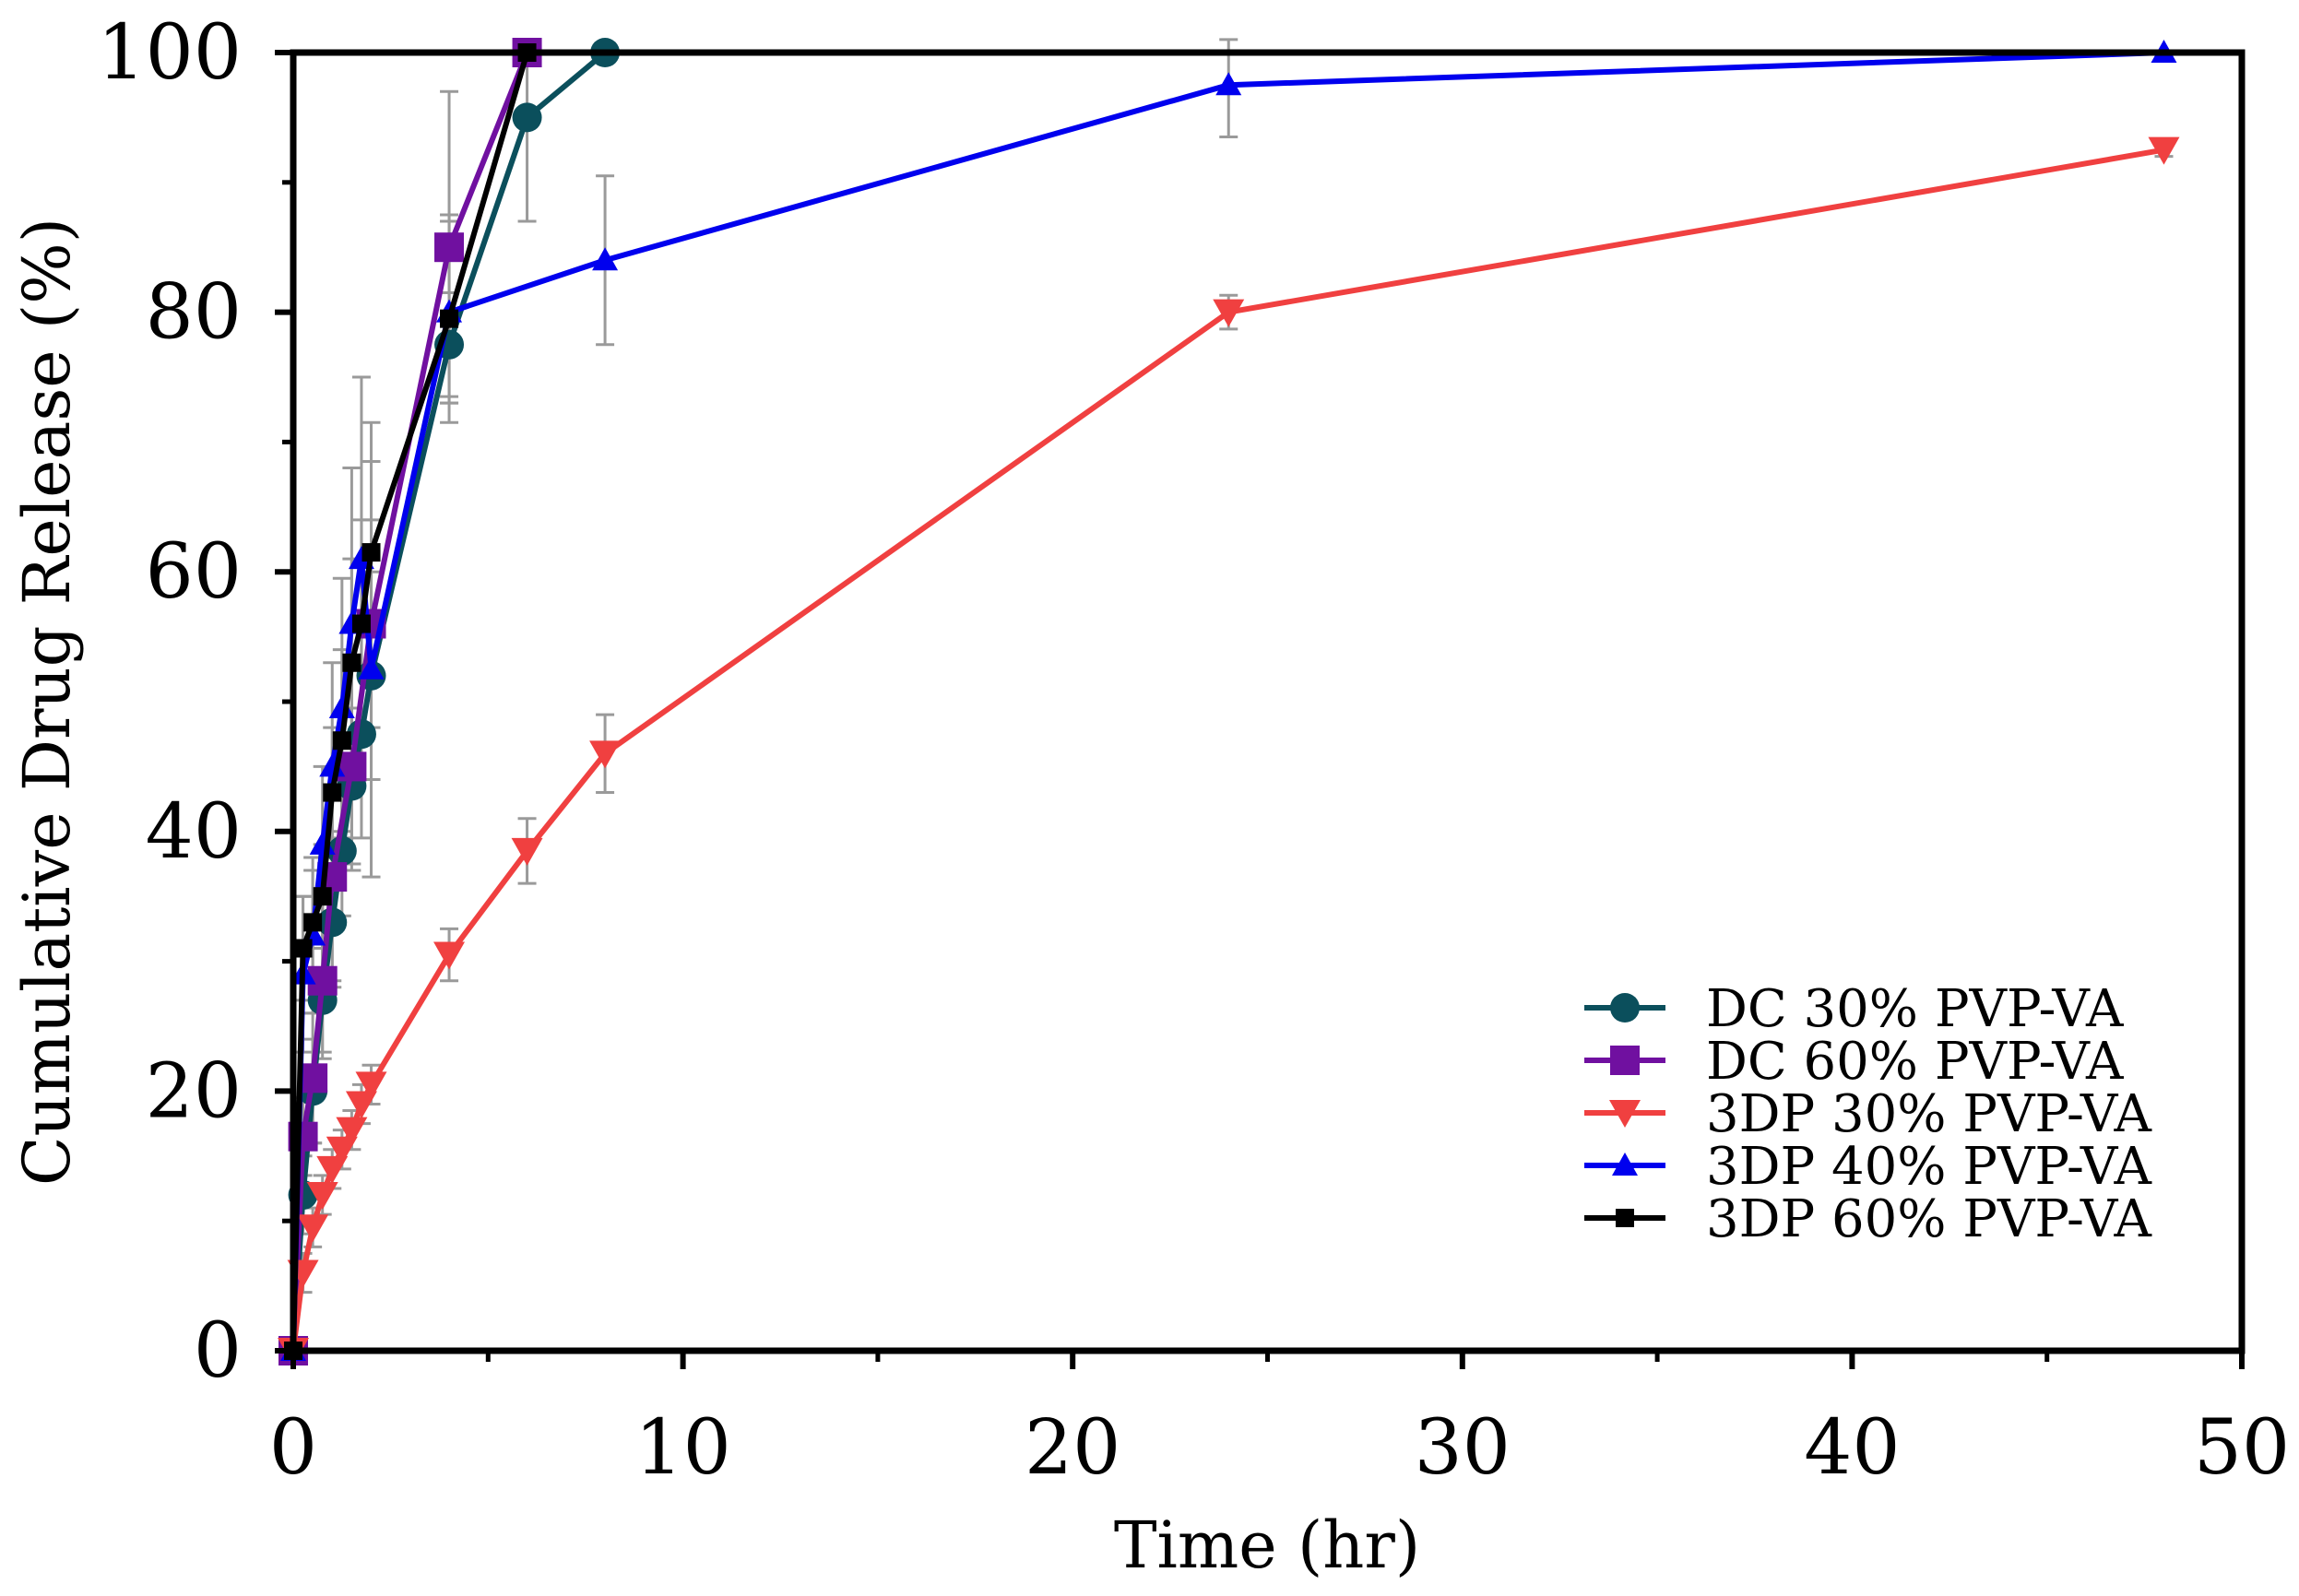 This screenshot has width=2299, height=1596. Describe the element at coordinates (682, 1448) in the screenshot. I see `x-tick-label: 10` at that location.